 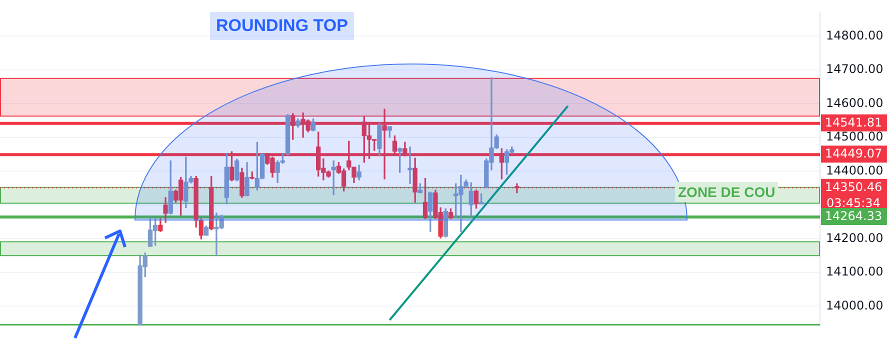 What do you see at coordinates (855, 170) in the screenshot?
I see `y-tick-label: 14400.00` at bounding box center [855, 170].